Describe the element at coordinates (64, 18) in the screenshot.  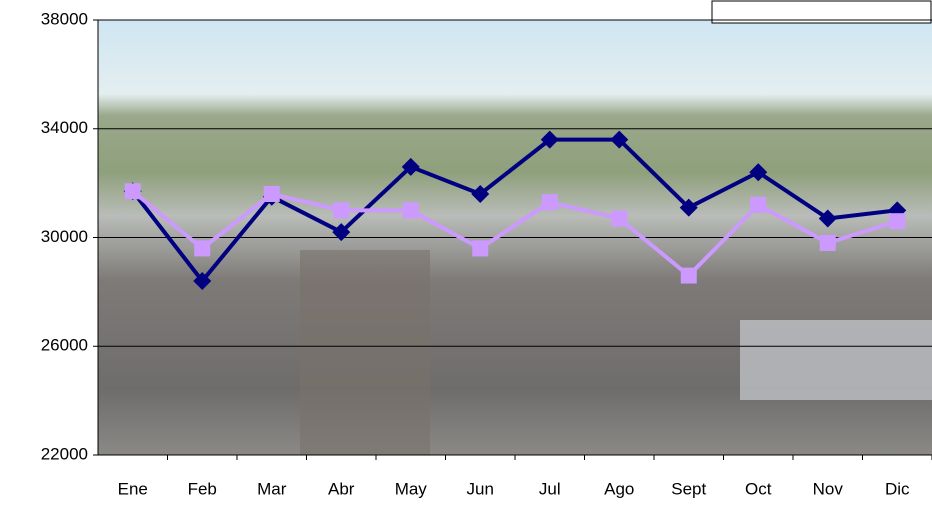
I see `y-tick-label: 38000` at that location.